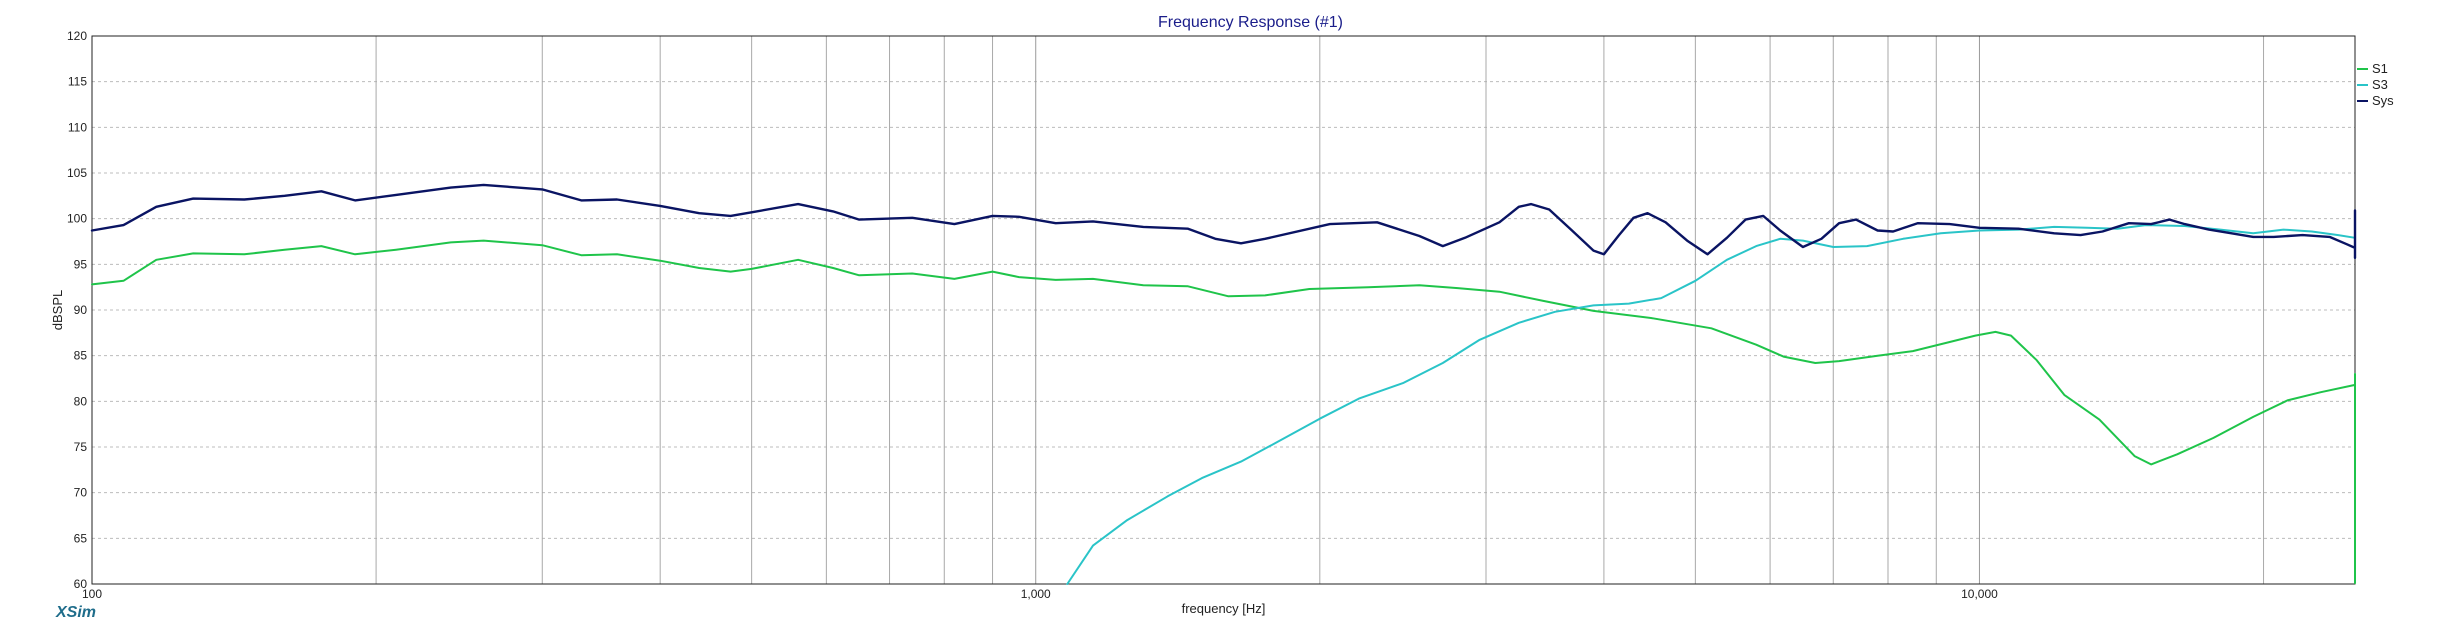 The width and height of the screenshot is (2443, 642). I want to click on y-tick-label: 60, so click(81, 584).